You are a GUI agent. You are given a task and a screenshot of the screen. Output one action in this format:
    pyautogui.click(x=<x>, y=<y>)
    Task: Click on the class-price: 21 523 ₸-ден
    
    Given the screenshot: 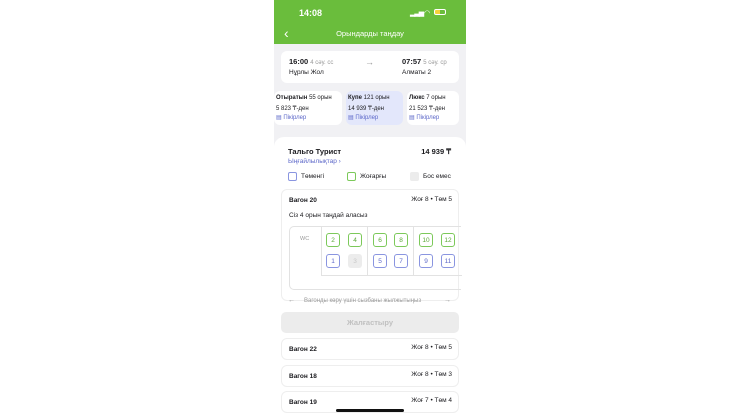 What is the action you would take?
    pyautogui.click(x=427, y=109)
    